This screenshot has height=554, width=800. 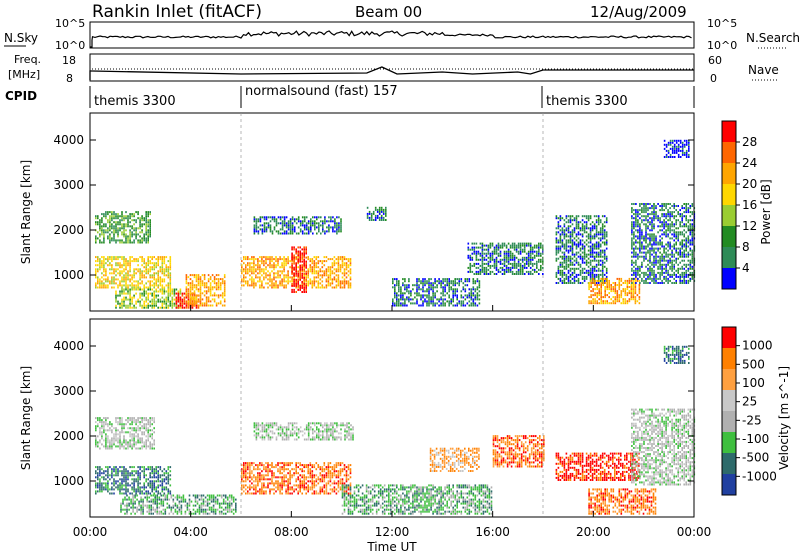 What do you see at coordinates (70, 45) in the screenshot?
I see `nsky-tick-bottom: 10^0` at bounding box center [70, 45].